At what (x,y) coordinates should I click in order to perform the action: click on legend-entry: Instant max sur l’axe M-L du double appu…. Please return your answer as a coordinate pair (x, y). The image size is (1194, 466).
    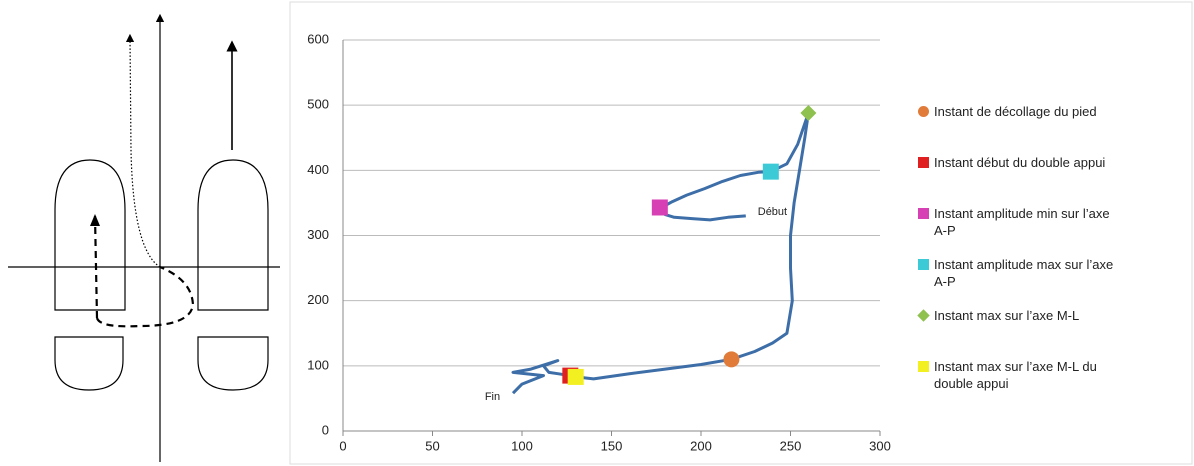
    Looking at the image, I should click on (1018, 375).